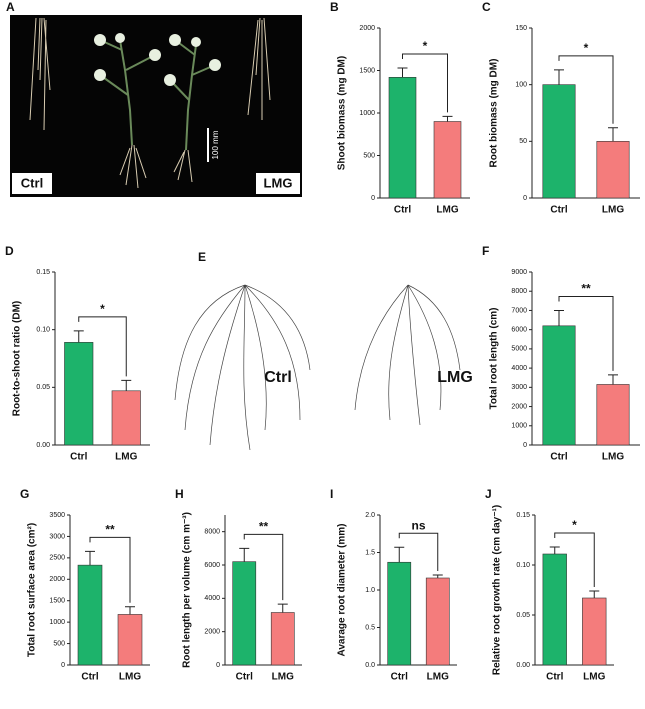 This screenshot has width=645, height=709. What do you see at coordinates (519, 272) in the screenshot?
I see `y-tick-label: 9000` at bounding box center [519, 272].